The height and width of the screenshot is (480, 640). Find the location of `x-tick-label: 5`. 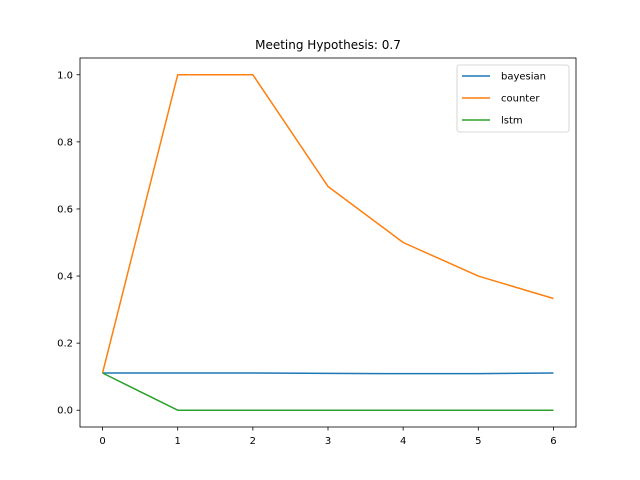

x-tick-label: 5 is located at coordinates (478, 441).